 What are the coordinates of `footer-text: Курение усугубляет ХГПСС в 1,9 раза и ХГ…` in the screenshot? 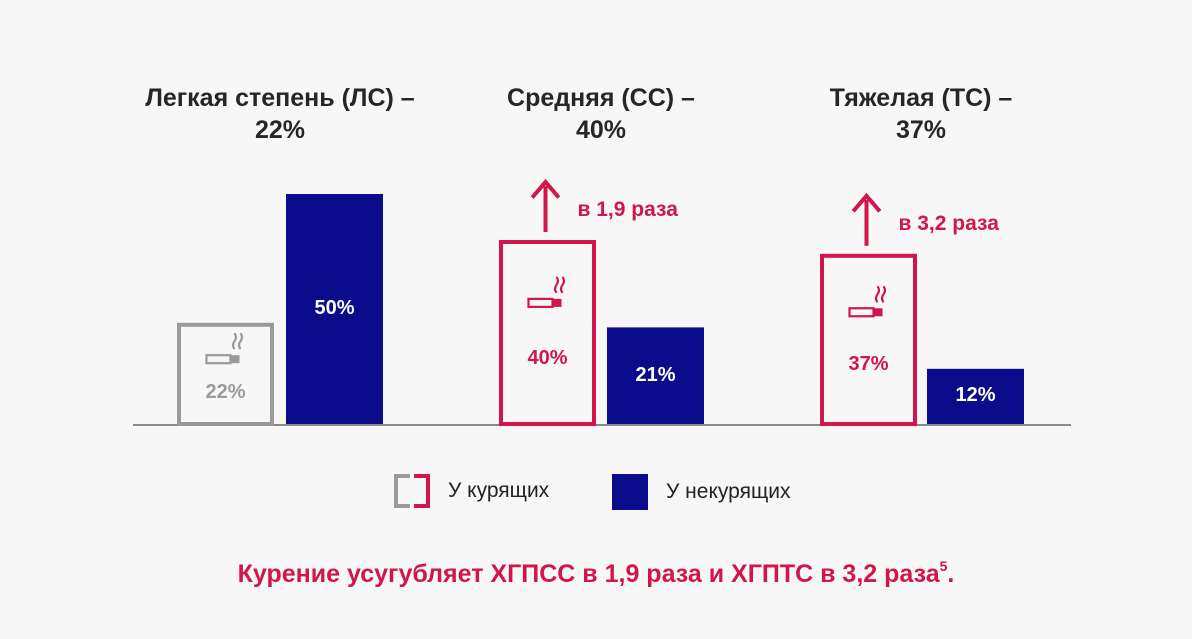 It's located at (588, 574).